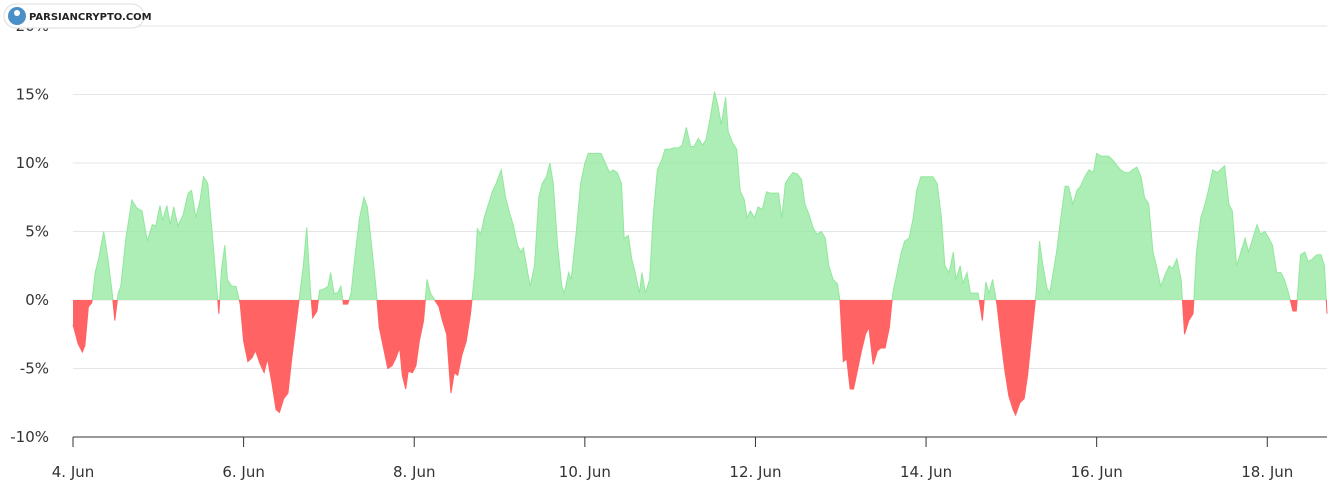 This screenshot has height=502, width=1339. What do you see at coordinates (17, 13) in the screenshot?
I see `watermark-icon-dot` at bounding box center [17, 13].